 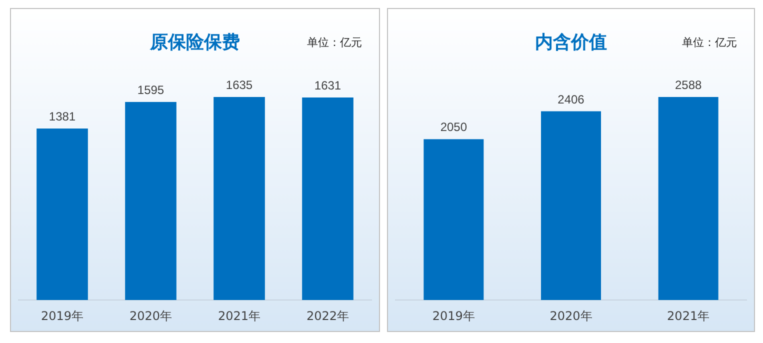 What do you see at coordinates (194, 42) in the screenshot?
I see `chart-title: 原保险保费` at bounding box center [194, 42].